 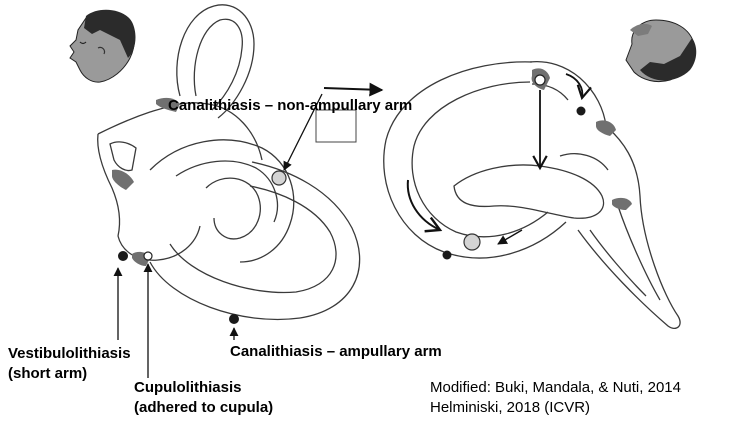 I want to click on label-cupulolithiasis: Cupulolithiasis (adhered to cupula), so click(x=203, y=398).